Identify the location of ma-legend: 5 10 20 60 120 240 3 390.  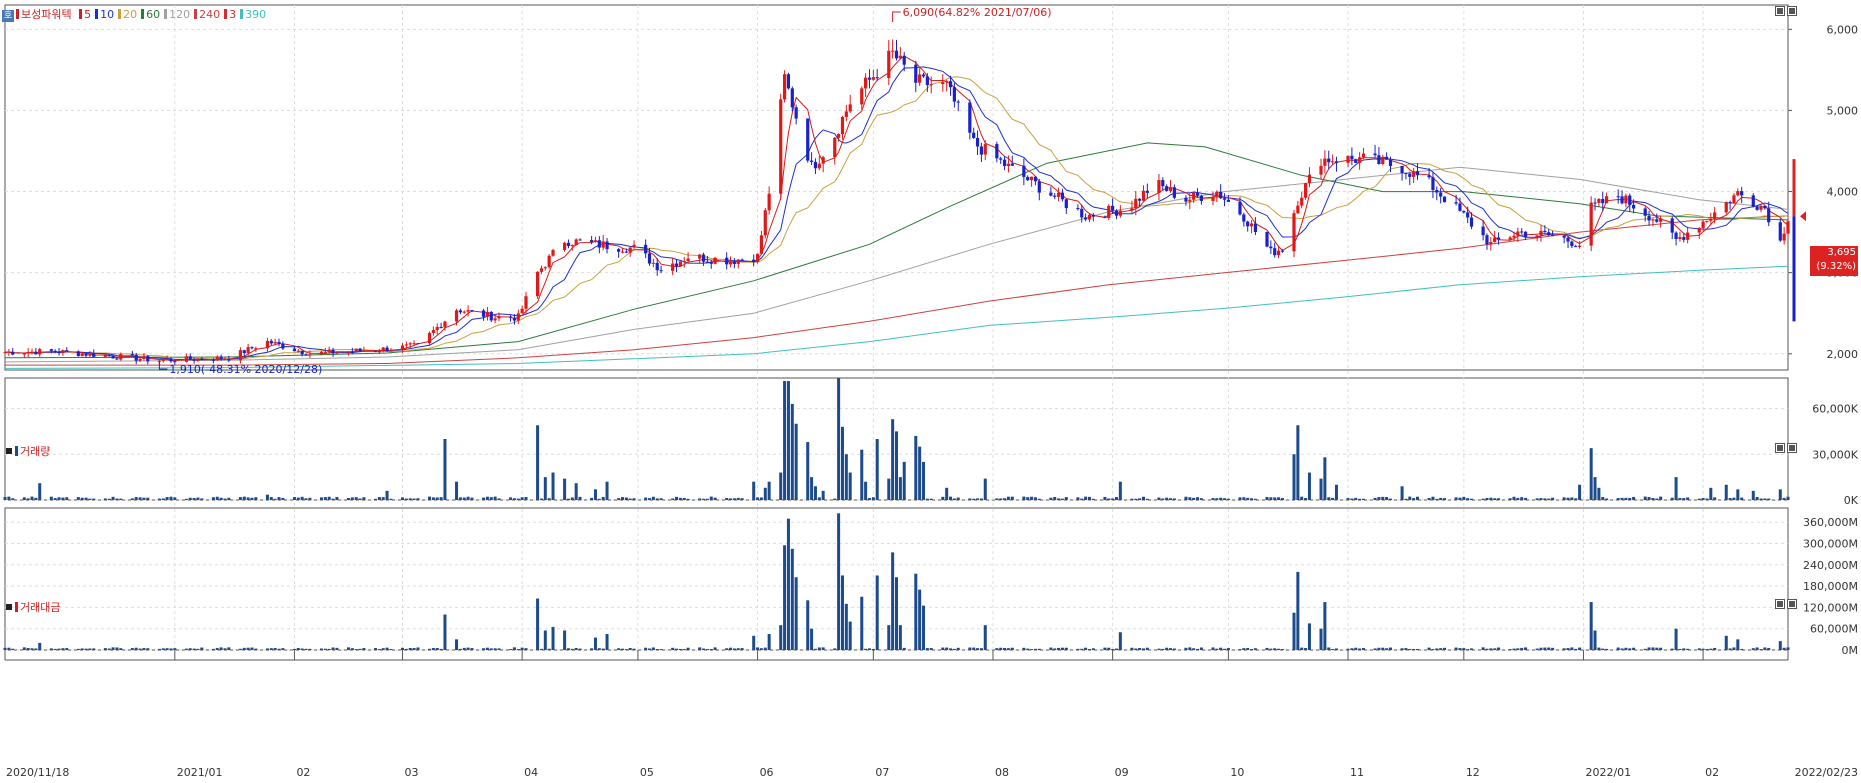
(170, 14).